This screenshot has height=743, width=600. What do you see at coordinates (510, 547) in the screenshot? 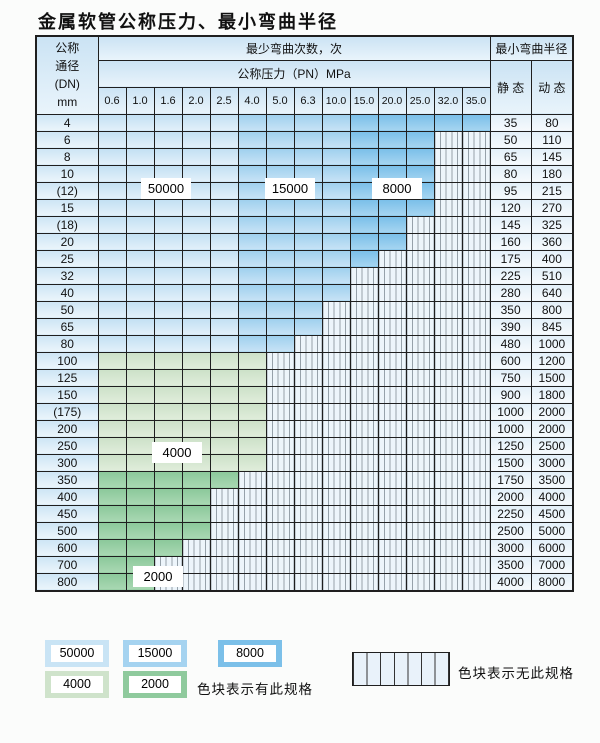
I see `static-radius-cell: 3000` at bounding box center [510, 547].